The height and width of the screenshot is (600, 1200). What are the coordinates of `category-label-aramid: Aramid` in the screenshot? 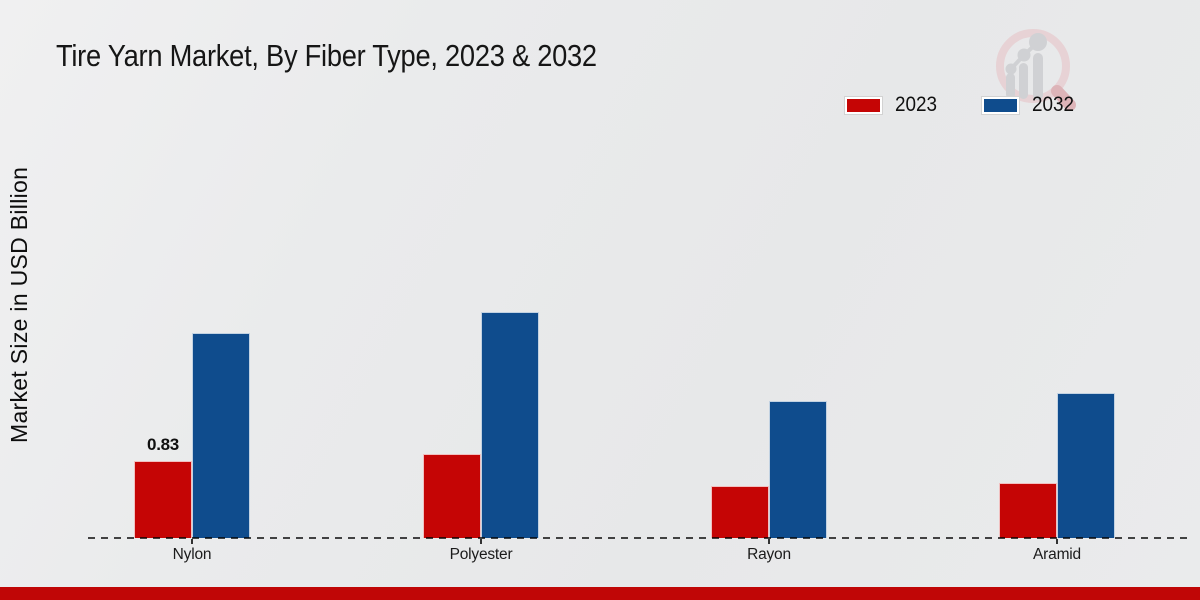 It's located at (1057, 554).